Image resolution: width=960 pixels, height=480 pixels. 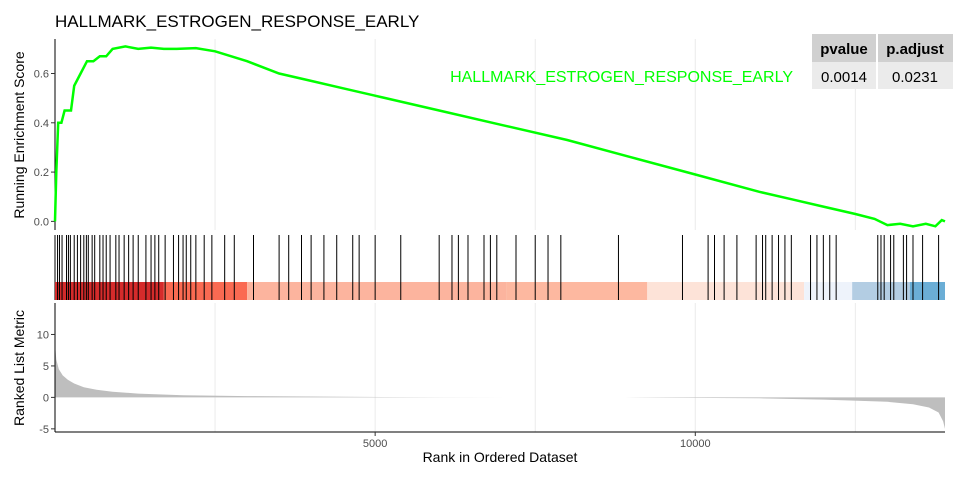 I want to click on es-y-tick-label: 0.0, so click(x=41, y=222).